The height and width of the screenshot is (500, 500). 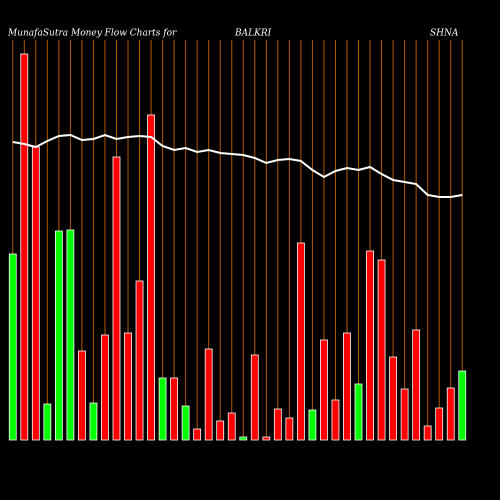 What do you see at coordinates (237, 165) in the screenshot?
I see `money-flow-line` at bounding box center [237, 165].